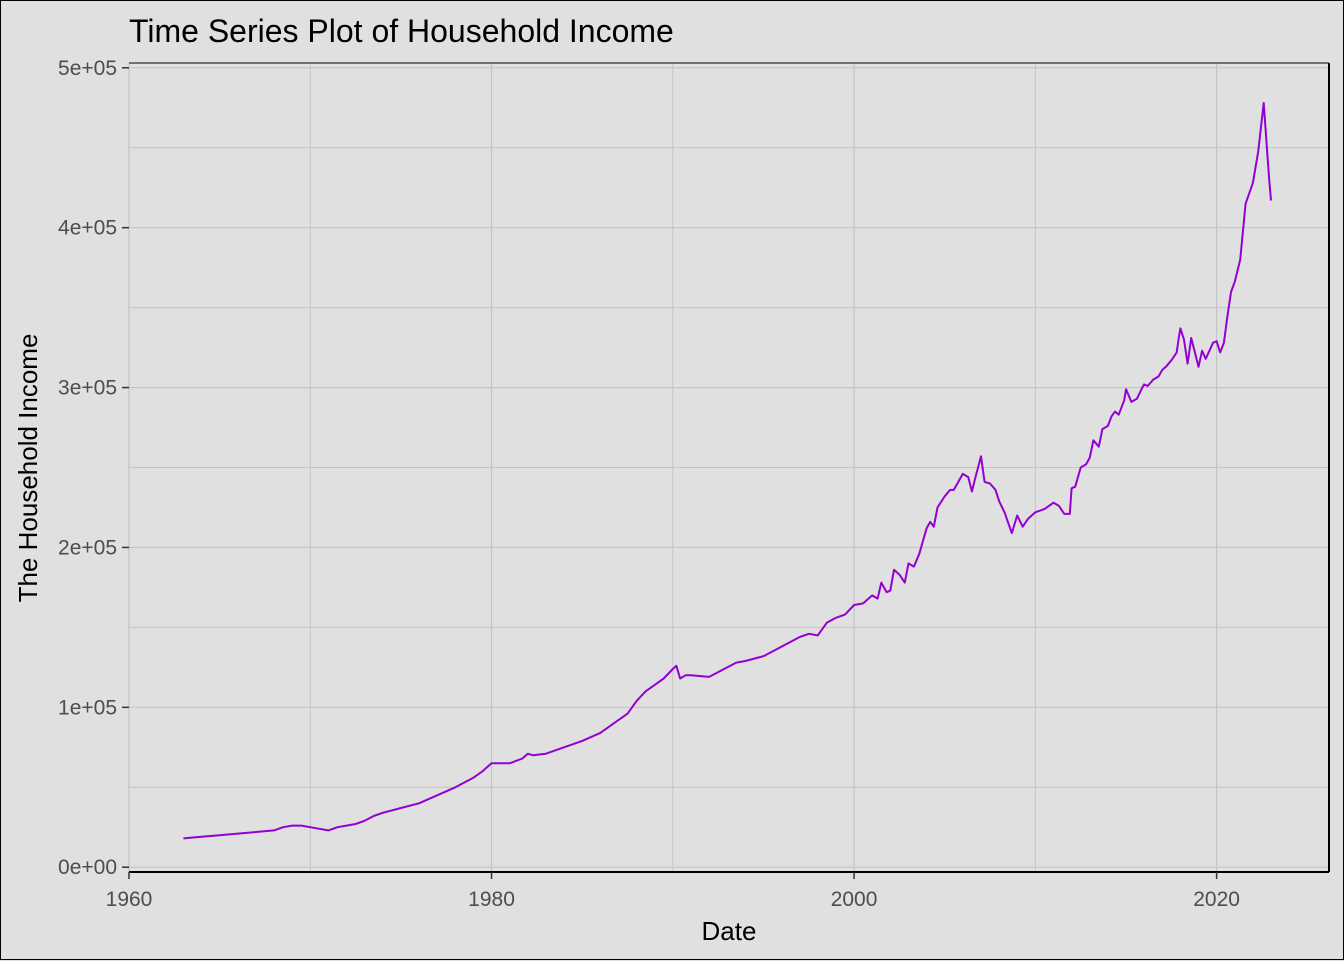  I want to click on x-axis-ticks: 1960 1980 2000 2020, so click(673, 891).